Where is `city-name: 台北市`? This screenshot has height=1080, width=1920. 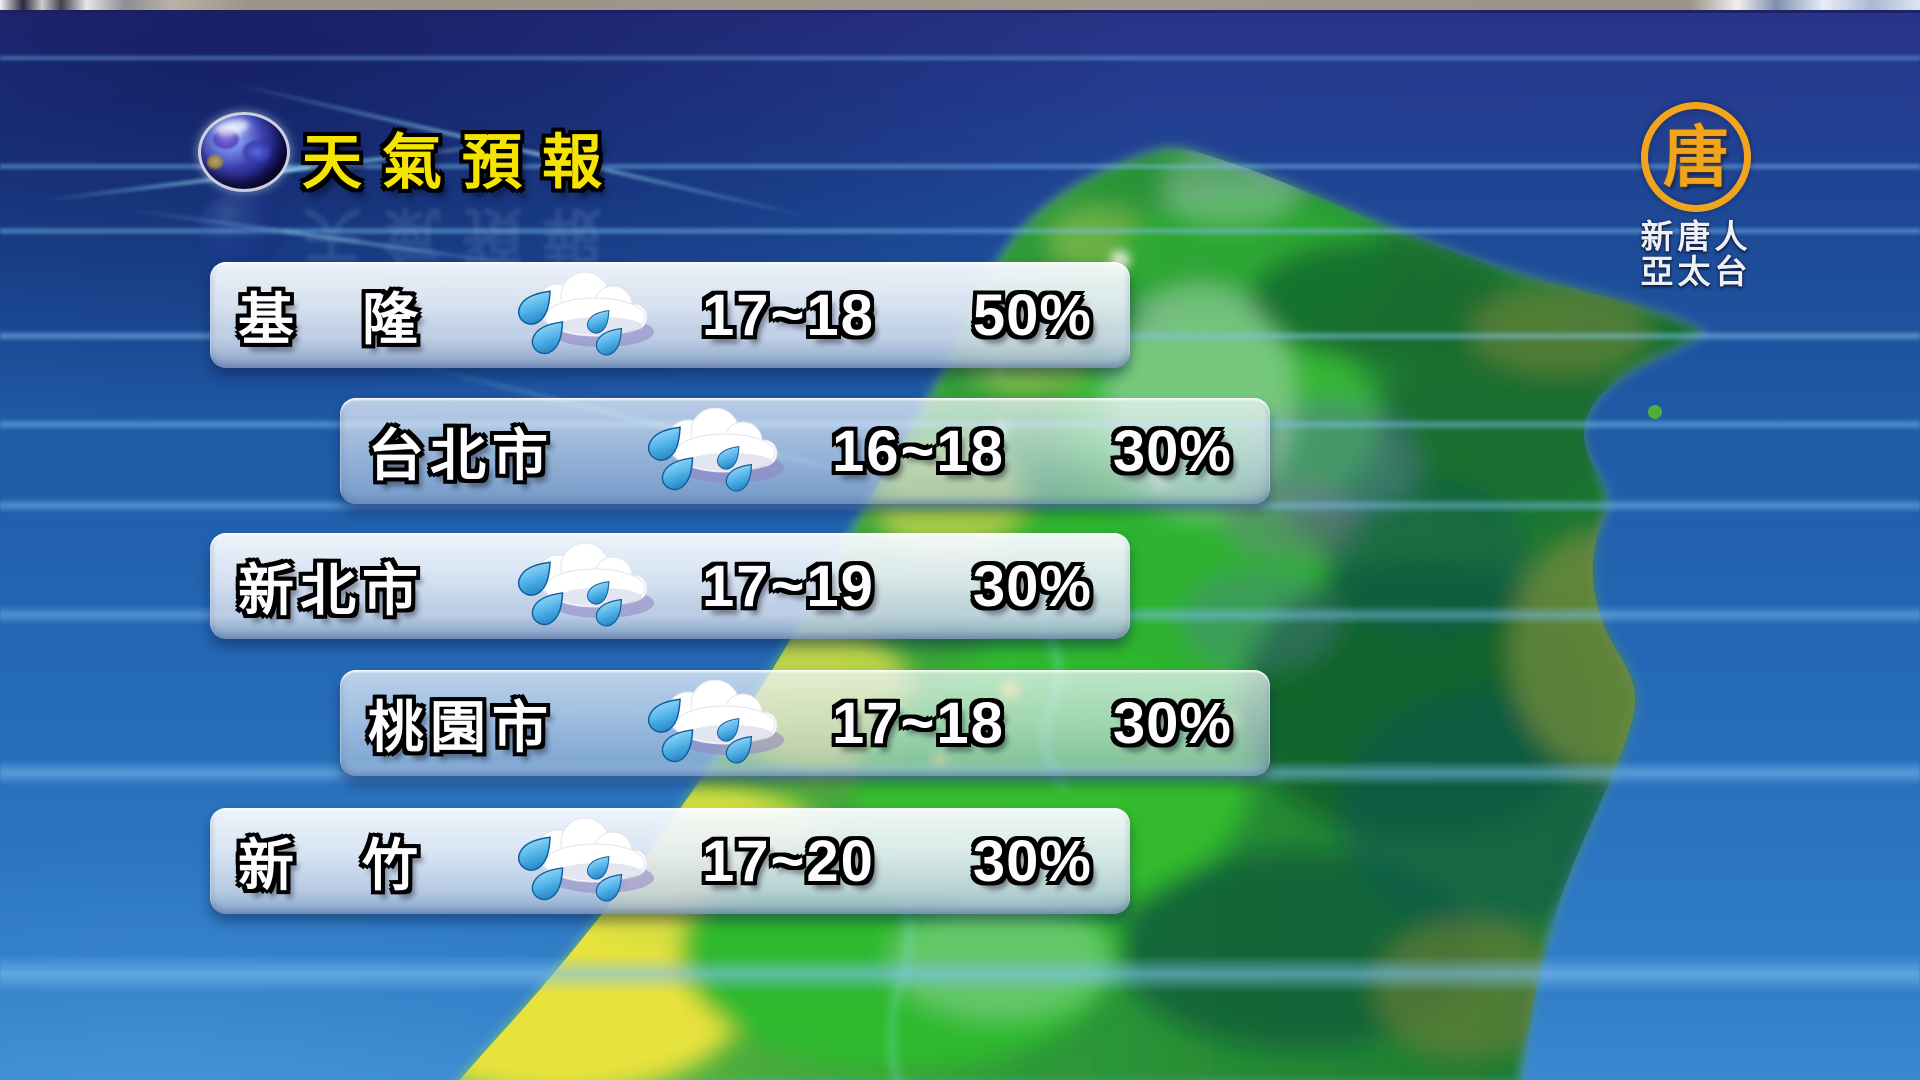 city-name: 台北市 is located at coordinates (461, 455).